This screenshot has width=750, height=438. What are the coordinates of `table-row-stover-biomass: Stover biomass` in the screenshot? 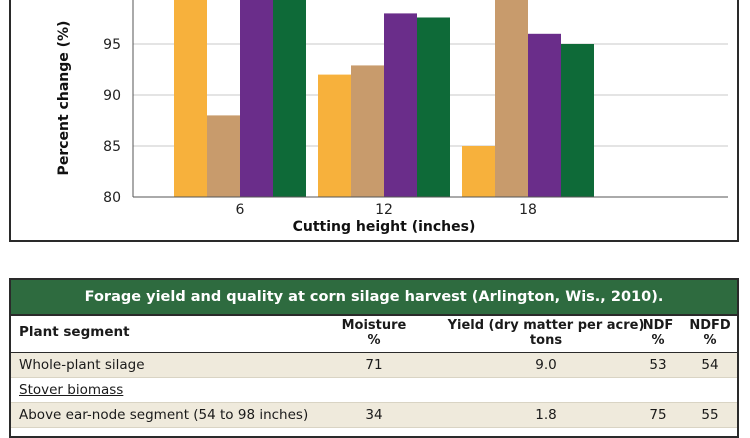 It's located at (374, 390).